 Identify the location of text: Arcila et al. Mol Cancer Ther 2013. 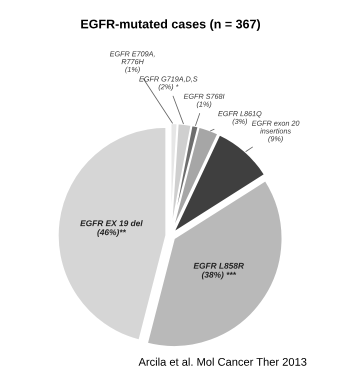
(222, 362).